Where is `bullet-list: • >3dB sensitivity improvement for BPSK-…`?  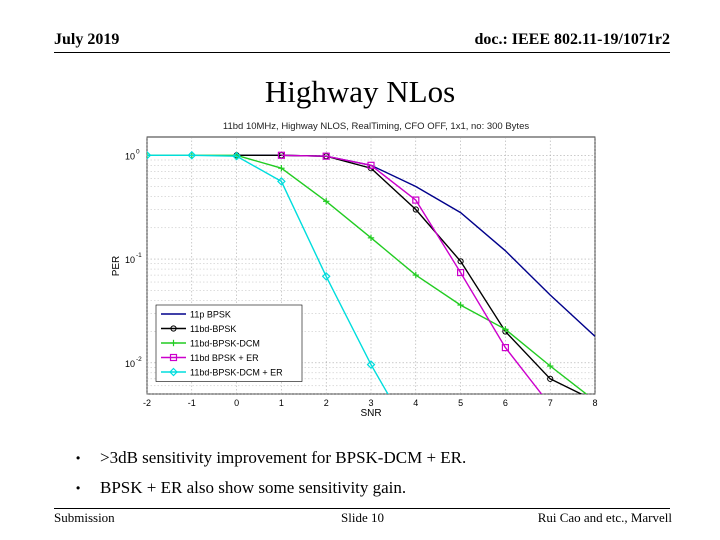 bullet-list: • >3dB sensitivity improvement for BPSK-… is located at coordinates (271, 476).